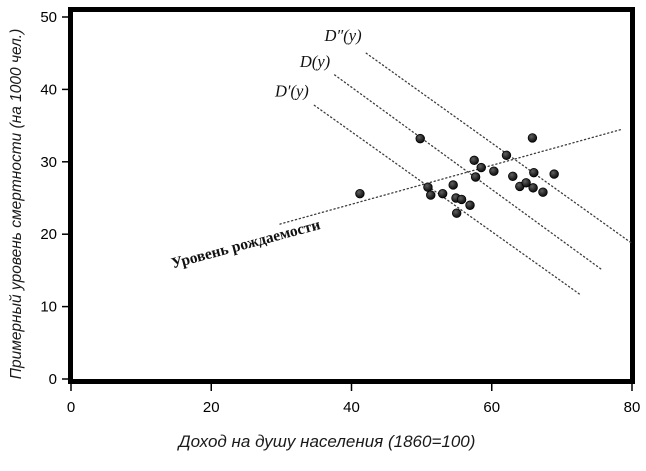 Image resolution: width=646 pixels, height=471 pixels. I want to click on x-tick-label: 0, so click(71, 407).